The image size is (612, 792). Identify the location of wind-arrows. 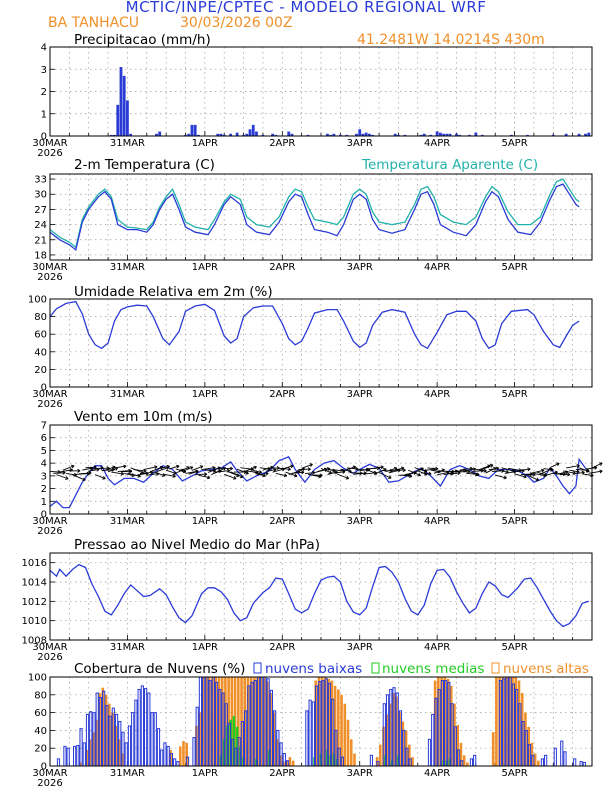
(326, 472).